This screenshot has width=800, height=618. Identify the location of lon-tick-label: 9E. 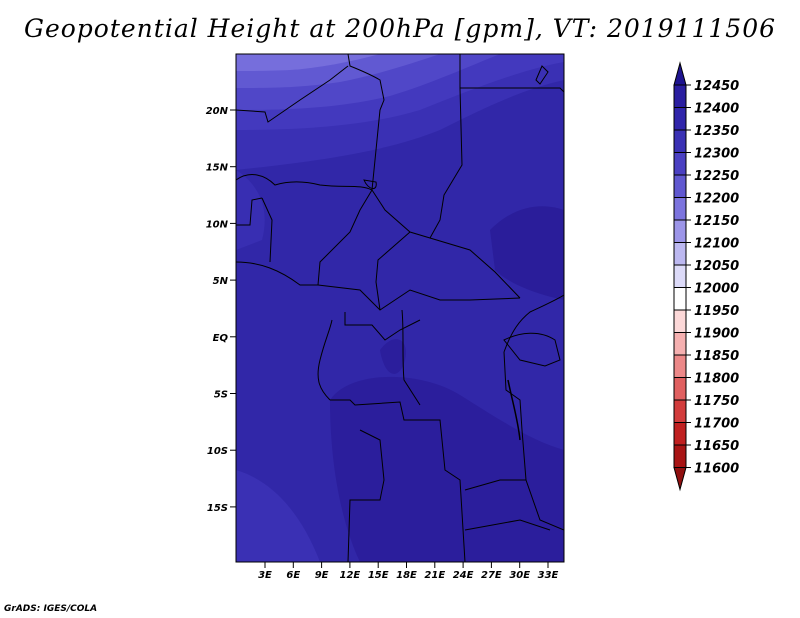
(322, 575).